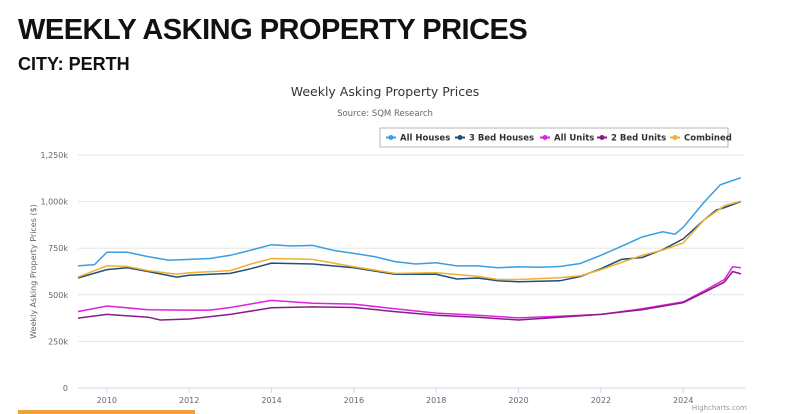 This screenshot has width=800, height=414. I want to click on city-subheading: CITY: PERTH, so click(74, 64).